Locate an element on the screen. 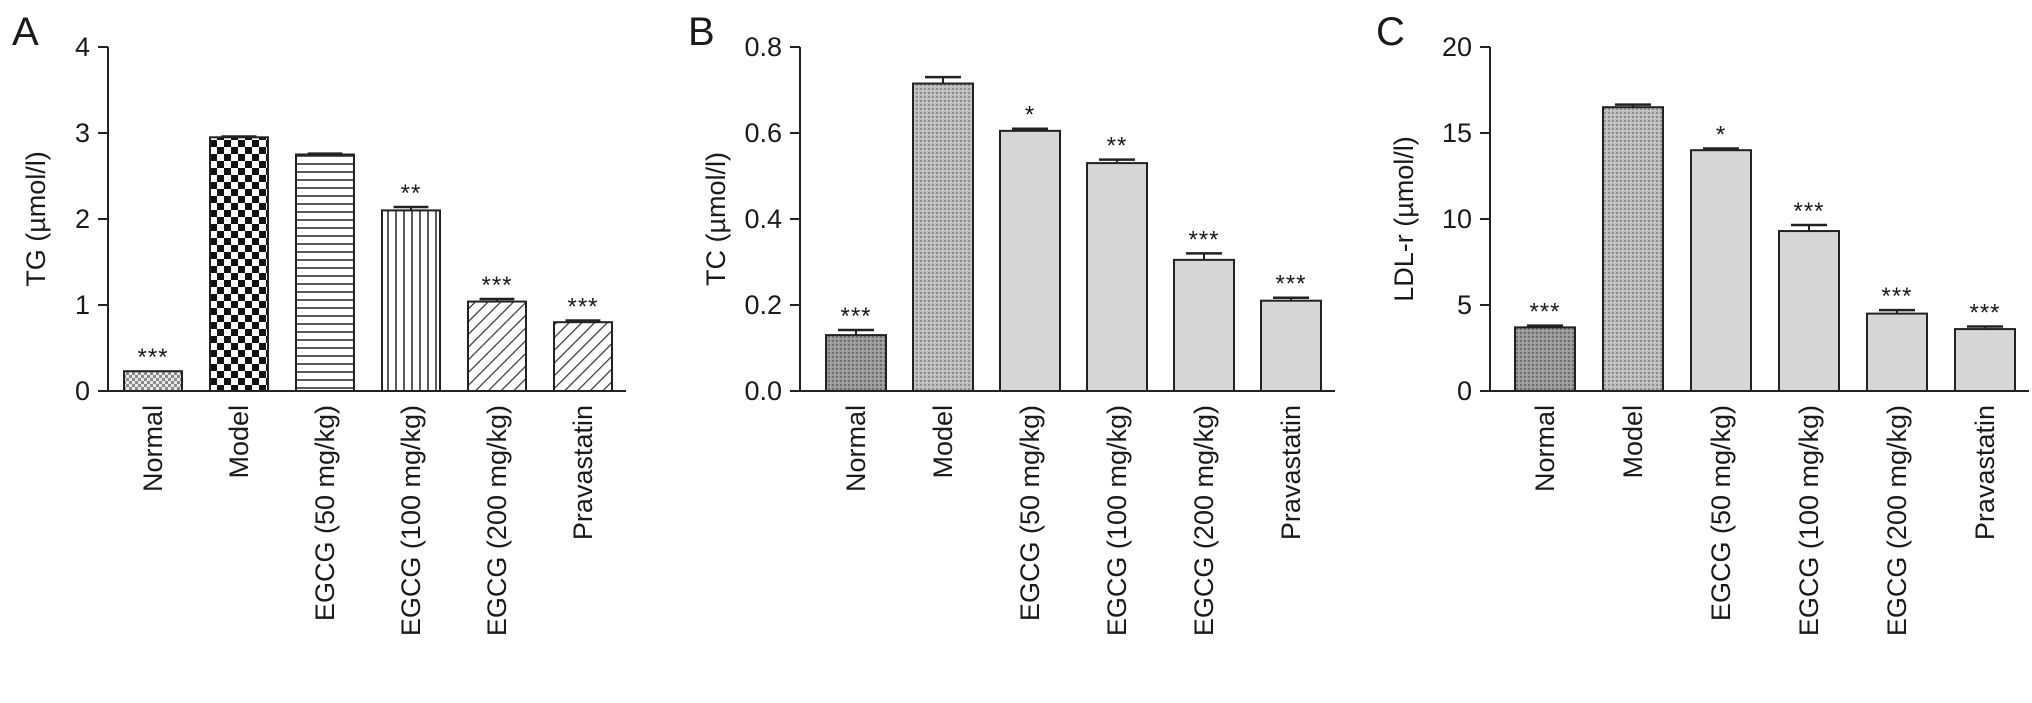 This screenshot has width=2032, height=703. y-tick-label: 0.2 is located at coordinates (763, 305).